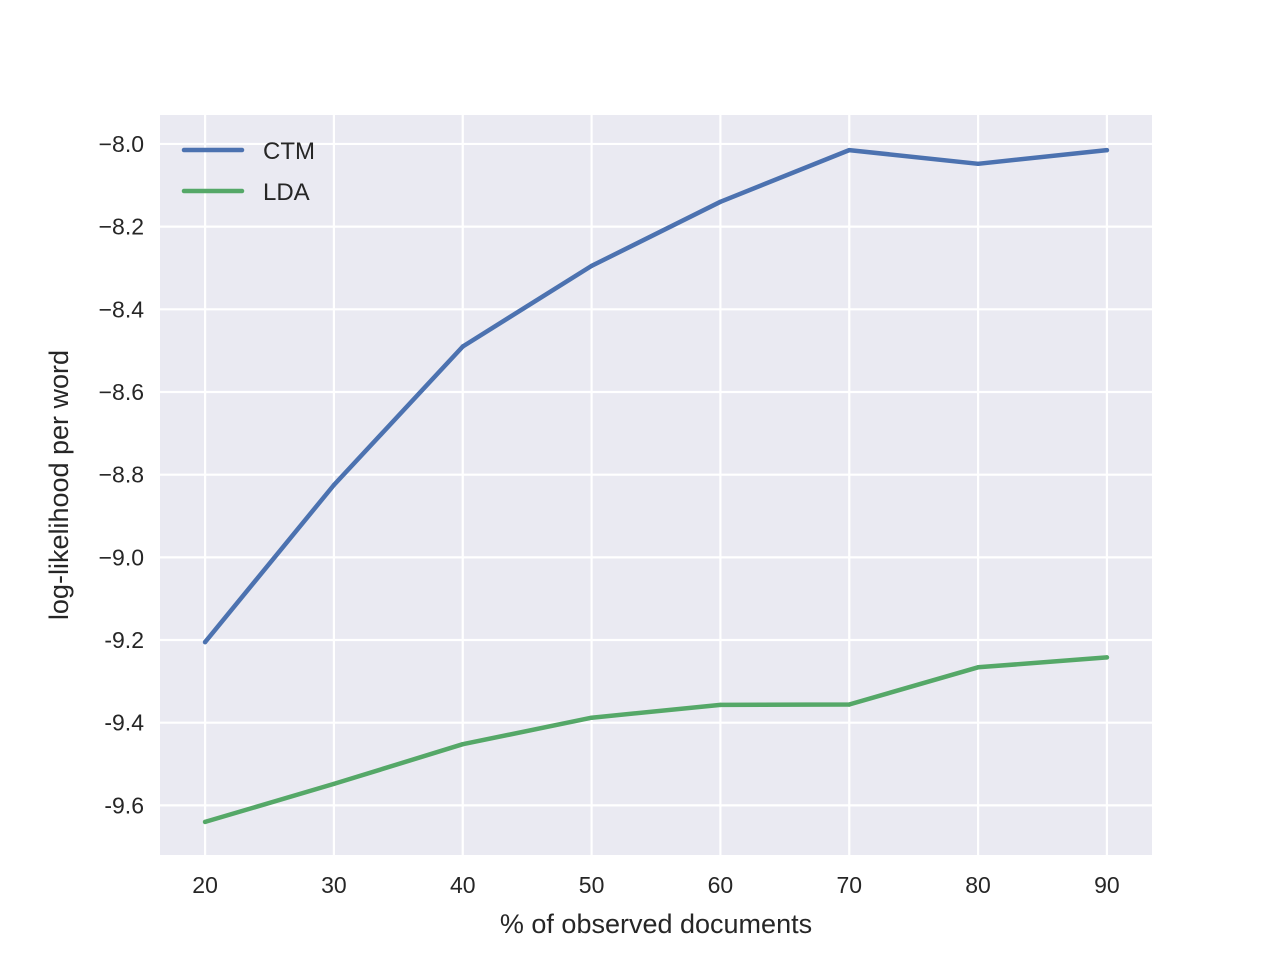  I want to click on x-tick-label: 60, so click(721, 885).